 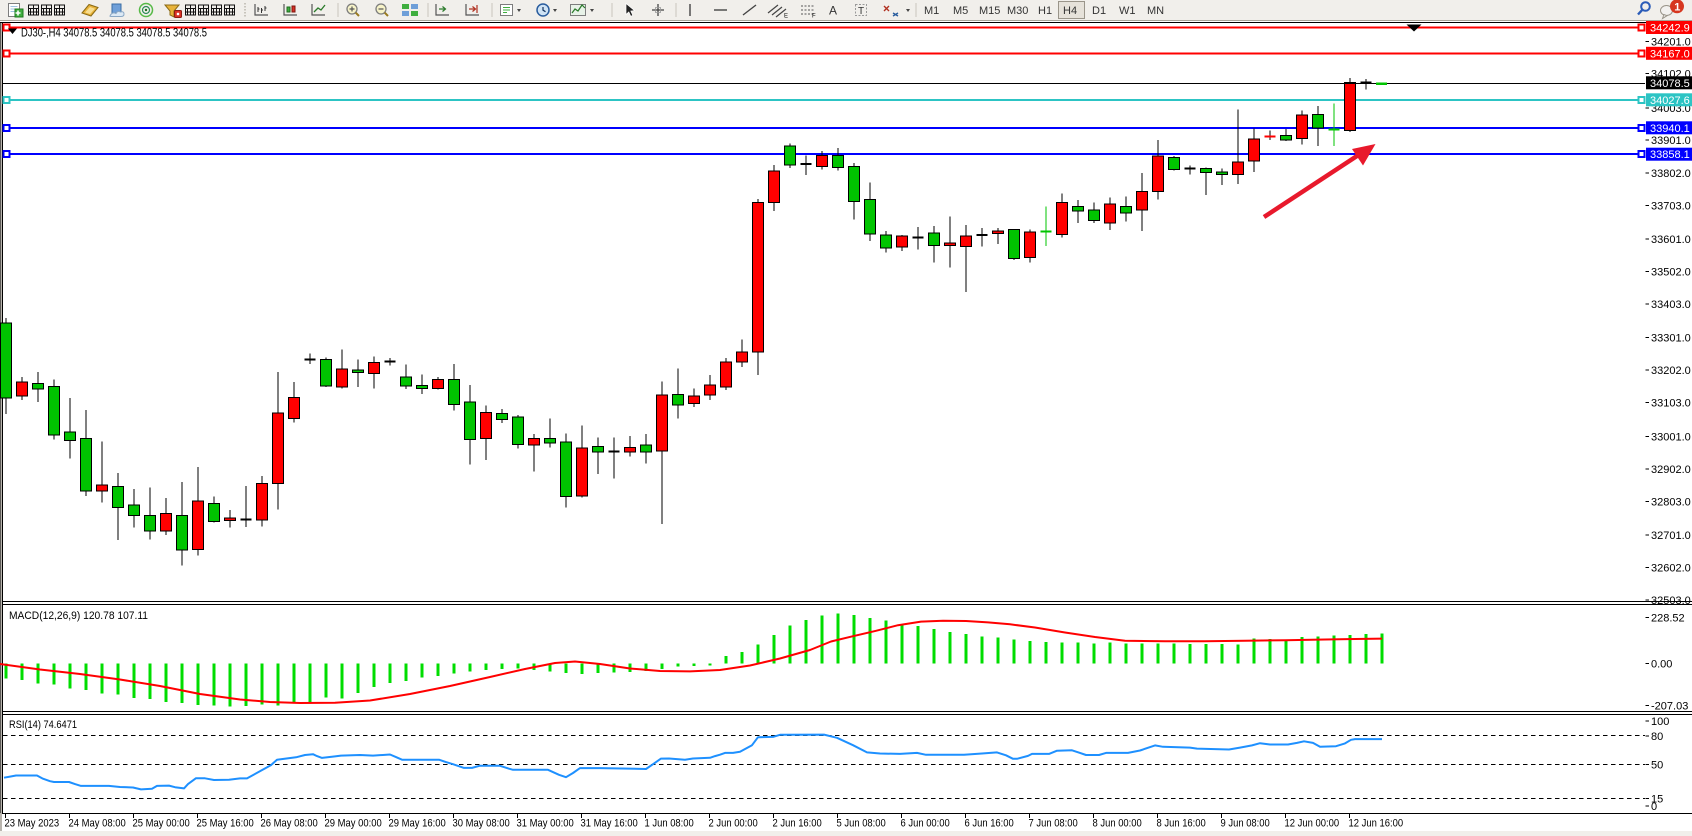 I want to click on svg-text: 33703.0, so click(x=1671, y=206).